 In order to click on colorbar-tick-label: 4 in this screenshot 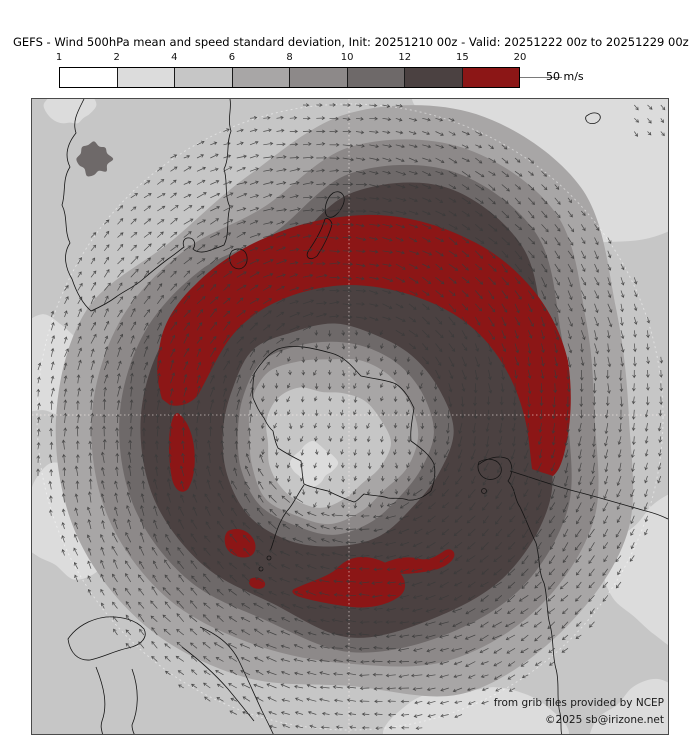, I will do `click(174, 57)`.